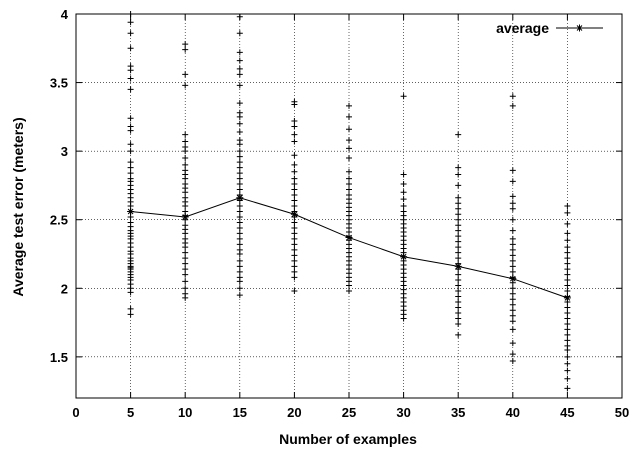 This screenshot has width=634, height=454. What do you see at coordinates (349, 412) in the screenshot?
I see `x-tick-label: 25` at bounding box center [349, 412].